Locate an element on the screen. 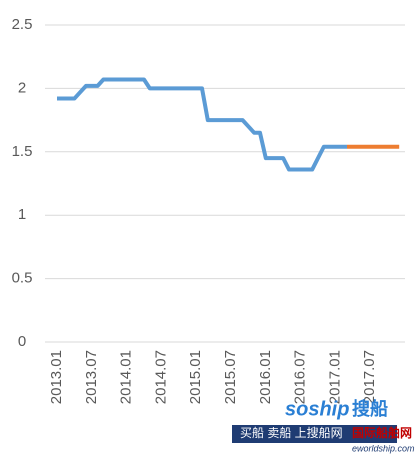 The image size is (417, 456). watermark-site: eworldship.com is located at coordinates (383, 448).